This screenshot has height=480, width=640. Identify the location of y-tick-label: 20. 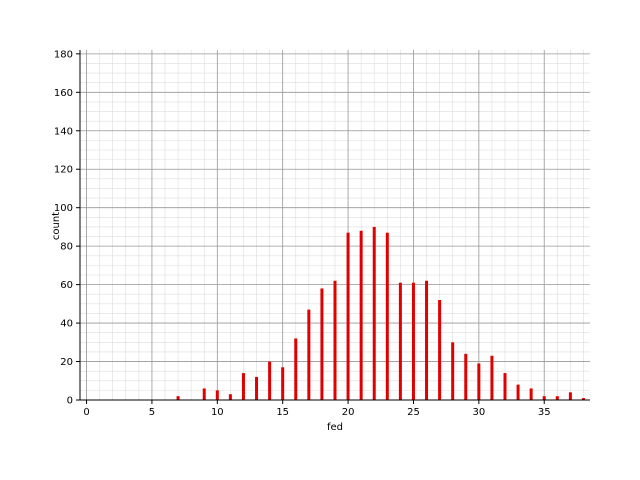
(66, 362).